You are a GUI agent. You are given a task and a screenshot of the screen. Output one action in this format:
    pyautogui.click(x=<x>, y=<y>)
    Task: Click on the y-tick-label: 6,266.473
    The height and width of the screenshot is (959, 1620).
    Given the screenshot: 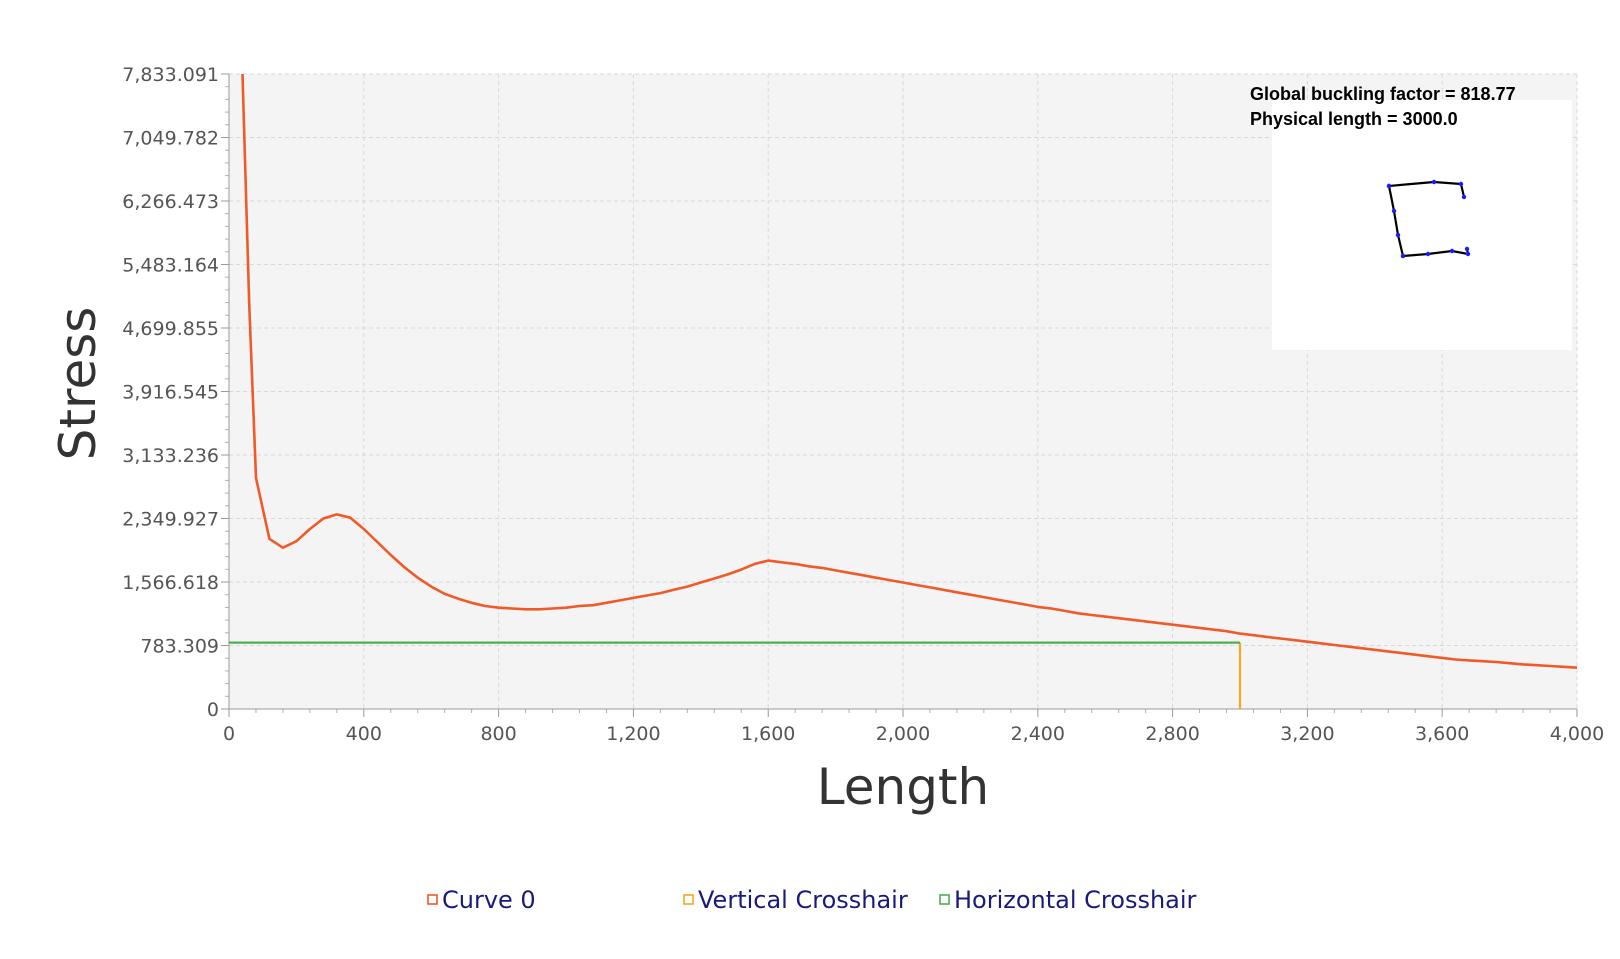 What is the action you would take?
    pyautogui.click(x=170, y=202)
    